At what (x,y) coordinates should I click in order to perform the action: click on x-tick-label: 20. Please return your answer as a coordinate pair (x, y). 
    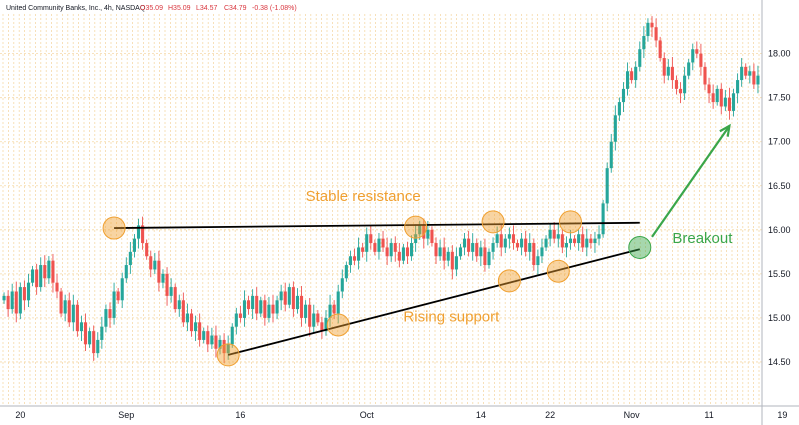
    Looking at the image, I should click on (20, 415).